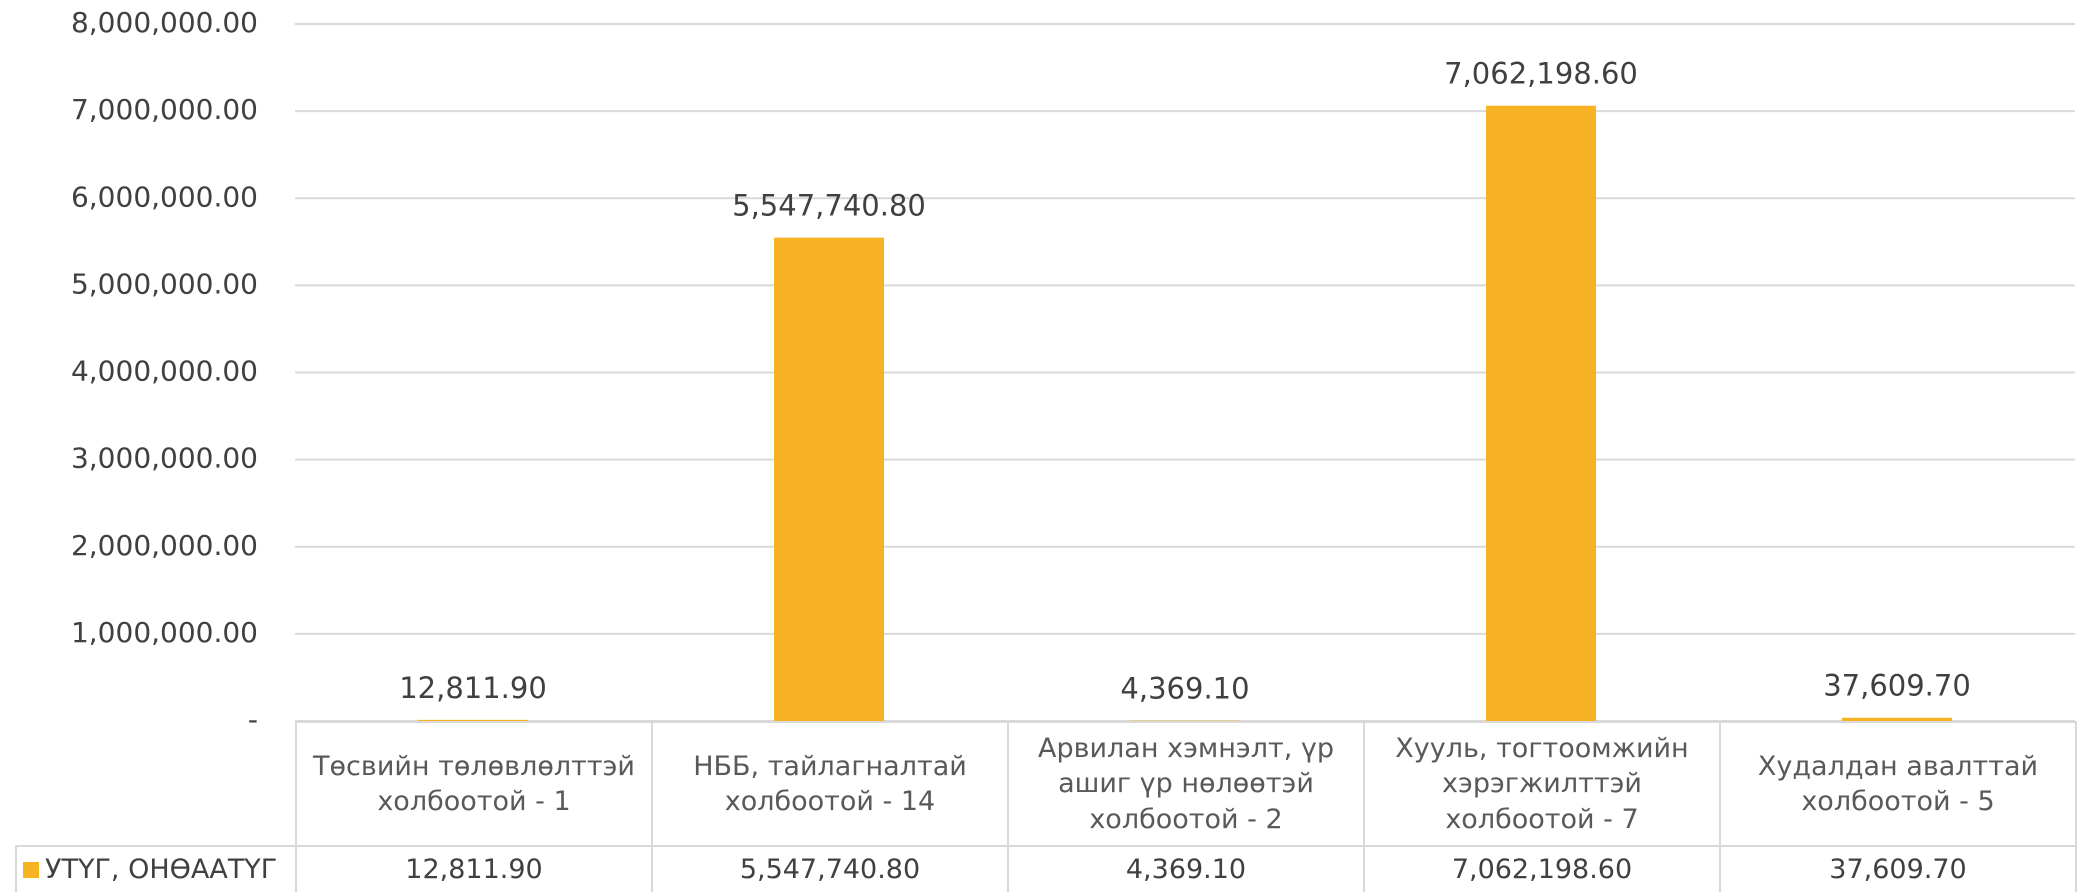 The height and width of the screenshot is (892, 2085). Describe the element at coordinates (164, 22) in the screenshot. I see `y-tick-label: 8,000,000.00` at that location.